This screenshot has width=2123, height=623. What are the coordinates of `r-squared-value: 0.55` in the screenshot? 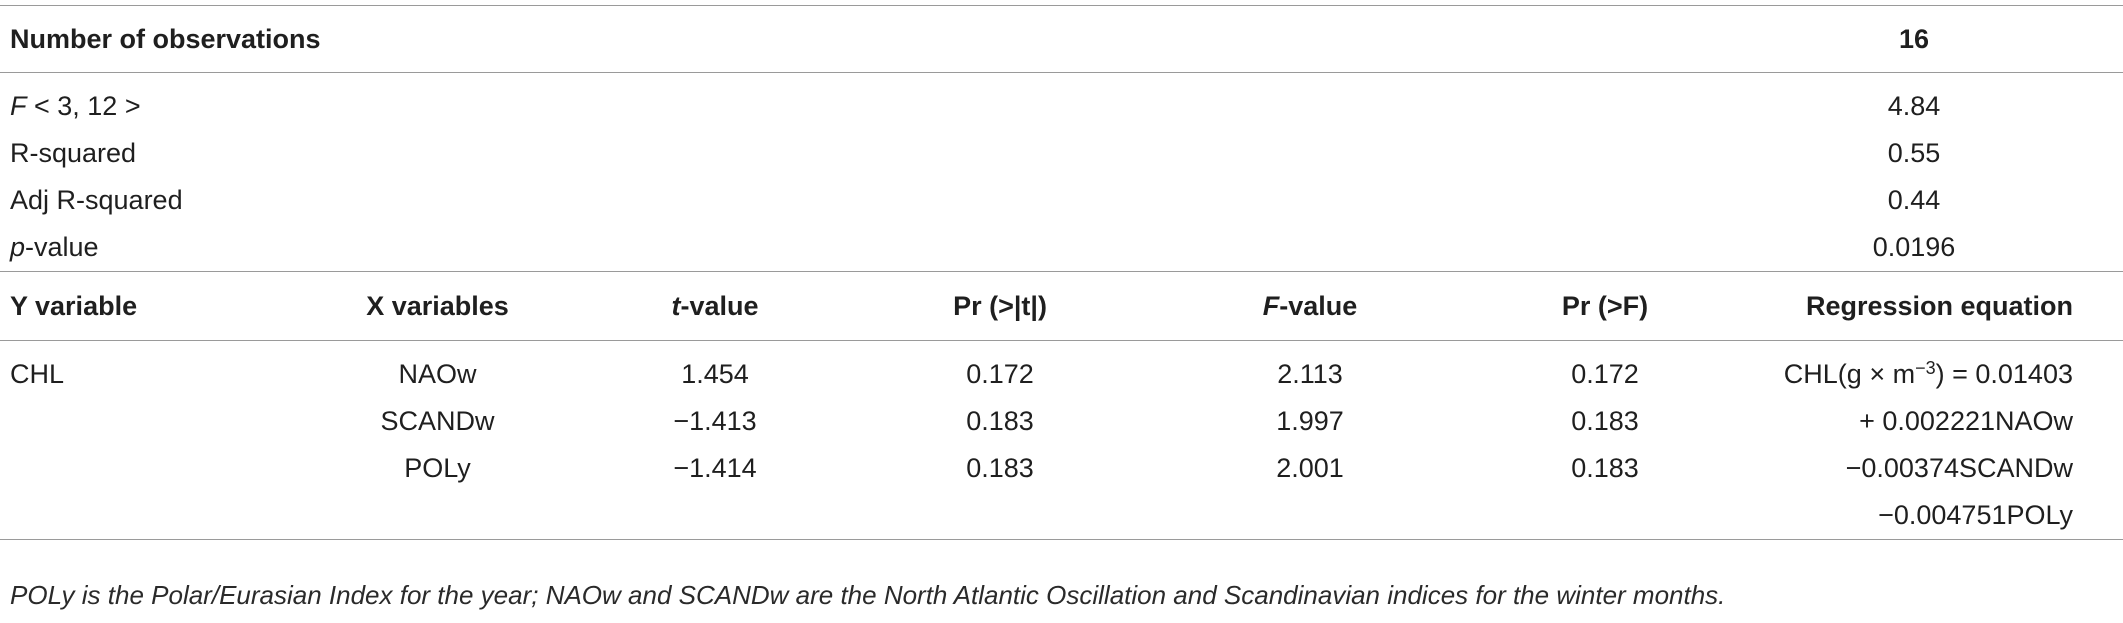 It's located at (1914, 153).